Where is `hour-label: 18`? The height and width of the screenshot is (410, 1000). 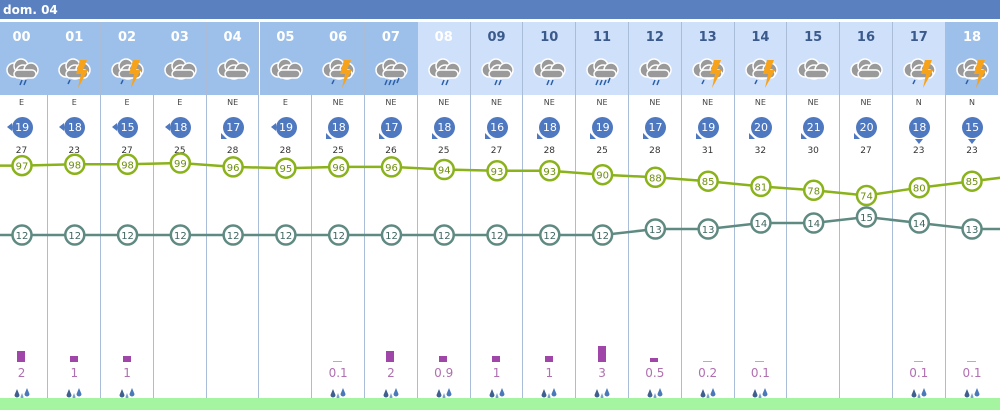
hour-label: 18 is located at coordinates (972, 37).